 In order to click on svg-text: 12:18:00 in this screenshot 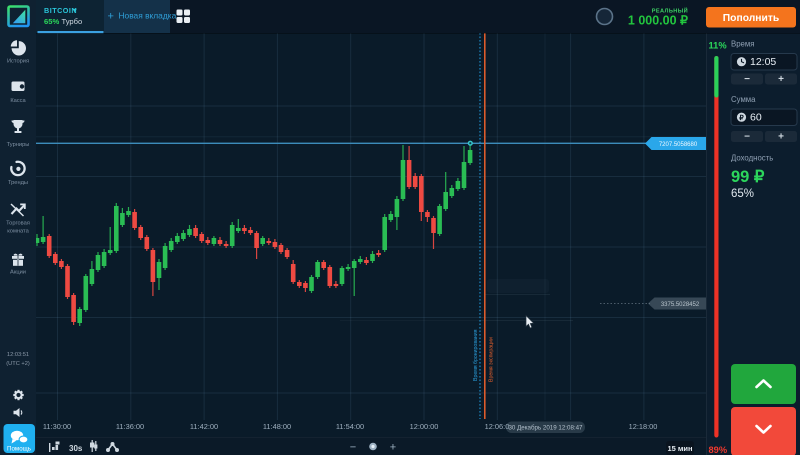, I will do `click(643, 426)`.